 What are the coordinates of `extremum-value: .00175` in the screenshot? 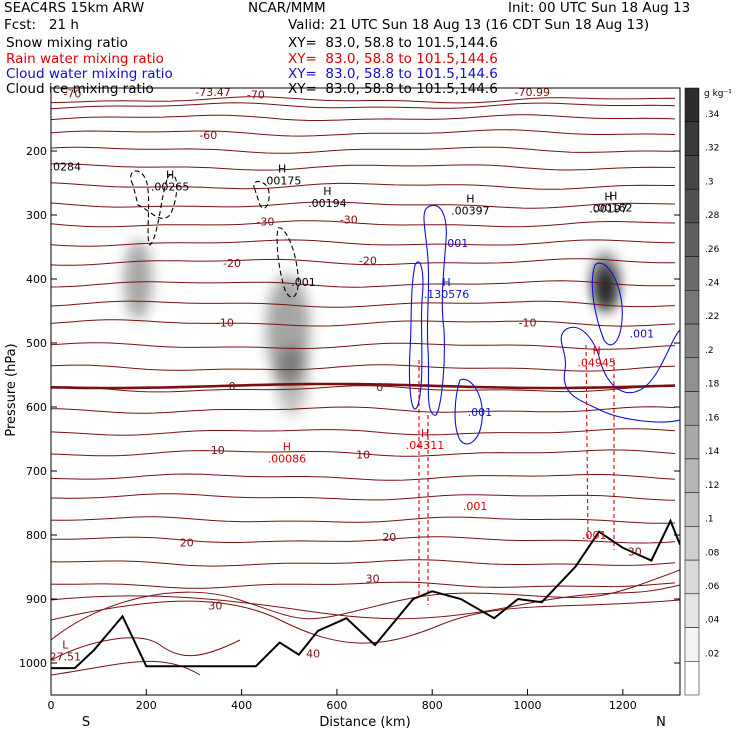 It's located at (282, 181).